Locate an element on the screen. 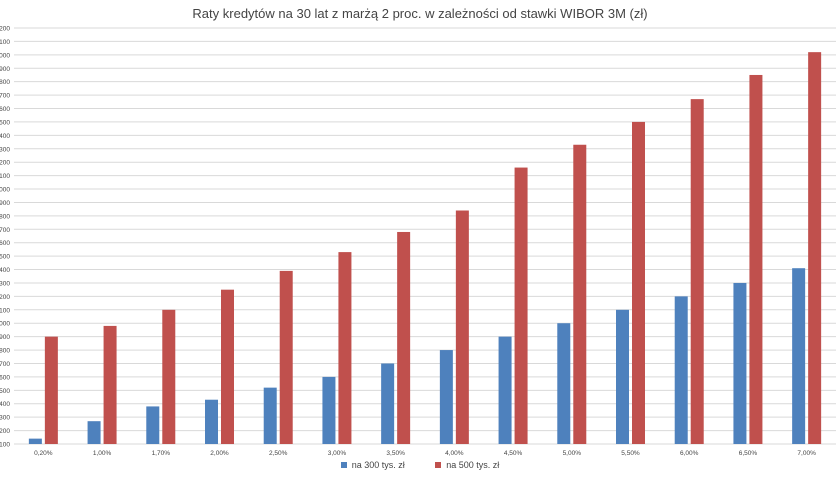 The width and height of the screenshot is (840, 480). y-tick-label: 1500 is located at coordinates (5, 391).